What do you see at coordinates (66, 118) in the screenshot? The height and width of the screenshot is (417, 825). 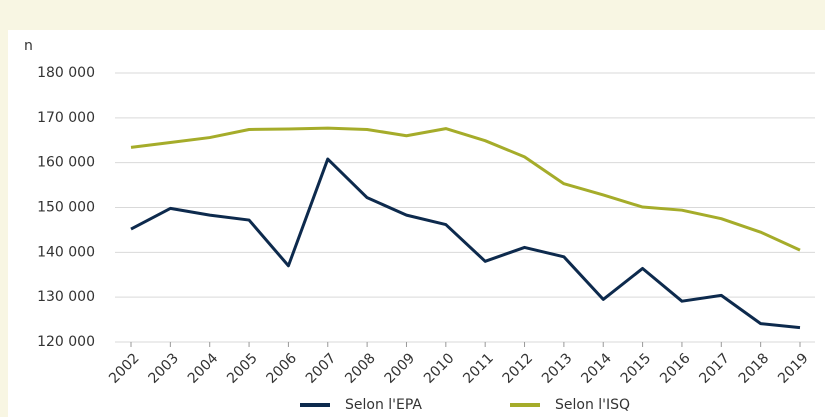 I see `y-tick-label: 170 000` at bounding box center [66, 118].